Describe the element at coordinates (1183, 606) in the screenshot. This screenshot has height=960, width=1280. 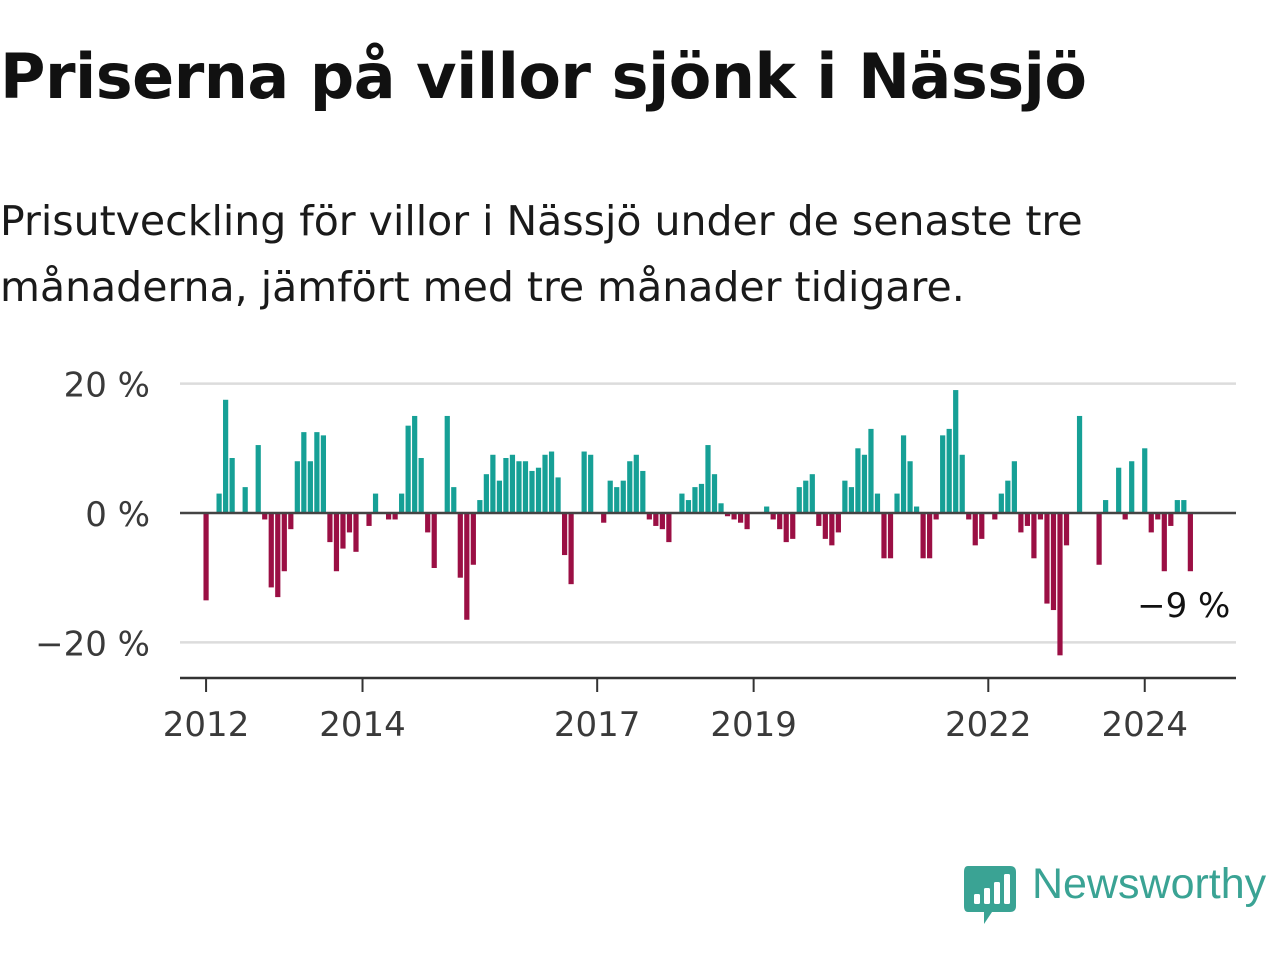
I see `data-label: −9 %` at that location.